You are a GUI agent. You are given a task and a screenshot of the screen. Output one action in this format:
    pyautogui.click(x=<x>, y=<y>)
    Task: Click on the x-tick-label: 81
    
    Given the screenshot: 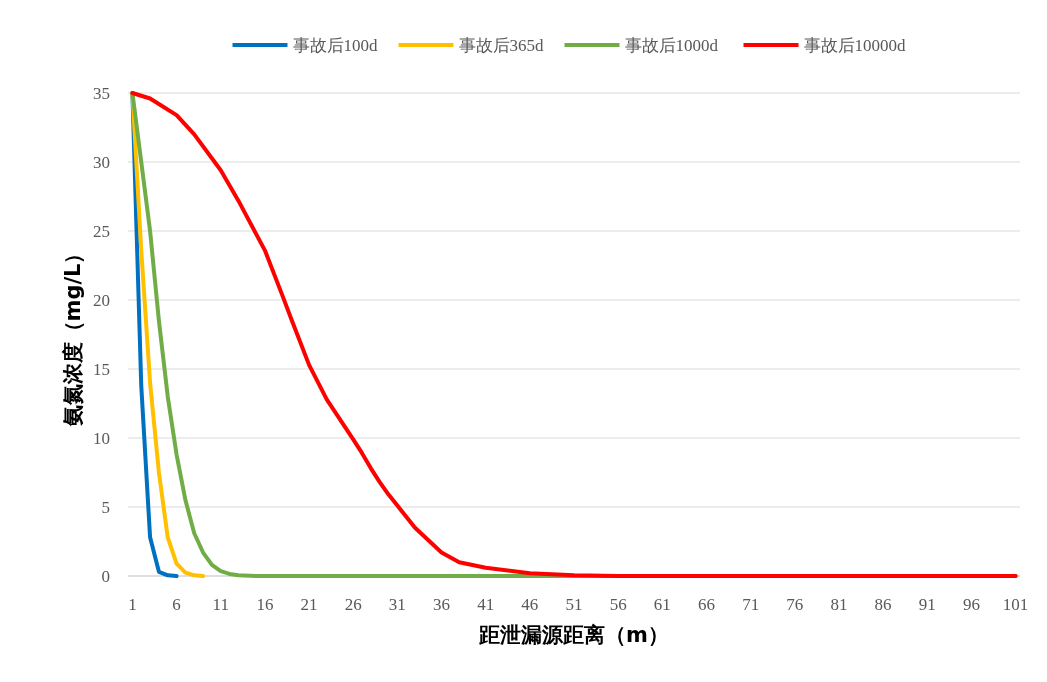 What is the action you would take?
    pyautogui.click(x=839, y=604)
    